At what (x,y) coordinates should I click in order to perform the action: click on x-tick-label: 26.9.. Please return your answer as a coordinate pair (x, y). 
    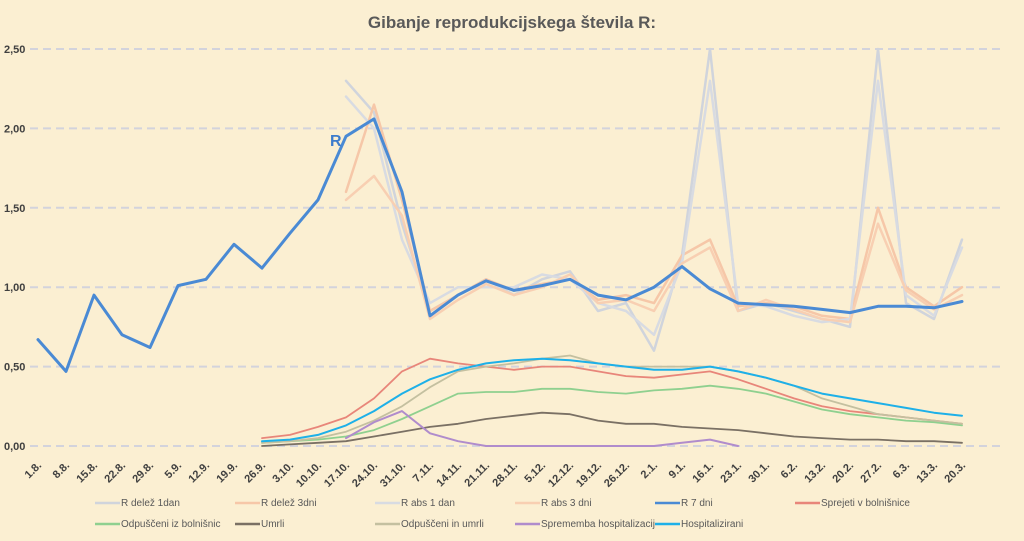
    Looking at the image, I should click on (255, 473).